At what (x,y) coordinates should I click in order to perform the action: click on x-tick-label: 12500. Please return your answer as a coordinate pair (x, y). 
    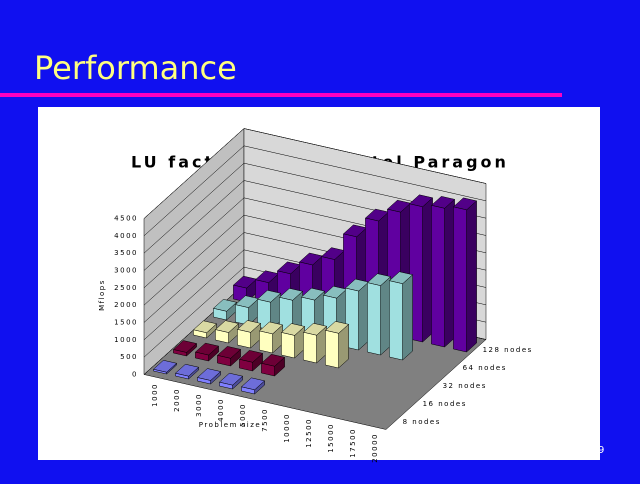
    Looking at the image, I should click on (309, 433).